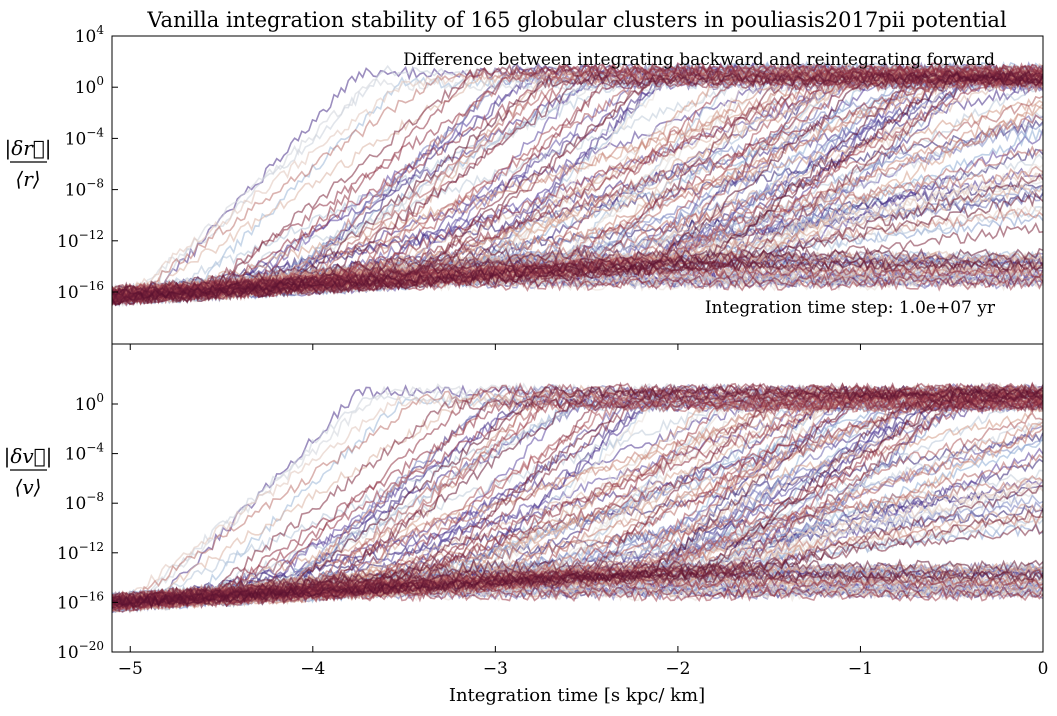 This screenshot has height=716, width=1057. Describe the element at coordinates (28, 487) in the screenshot. I see `bottom-ylabel-denominator: ⟨v⟩` at that location.